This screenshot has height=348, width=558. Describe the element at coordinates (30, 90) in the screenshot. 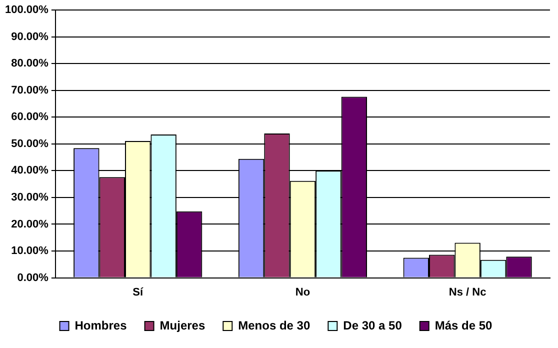

I see `y-tick-label: 70.00%` at that location.